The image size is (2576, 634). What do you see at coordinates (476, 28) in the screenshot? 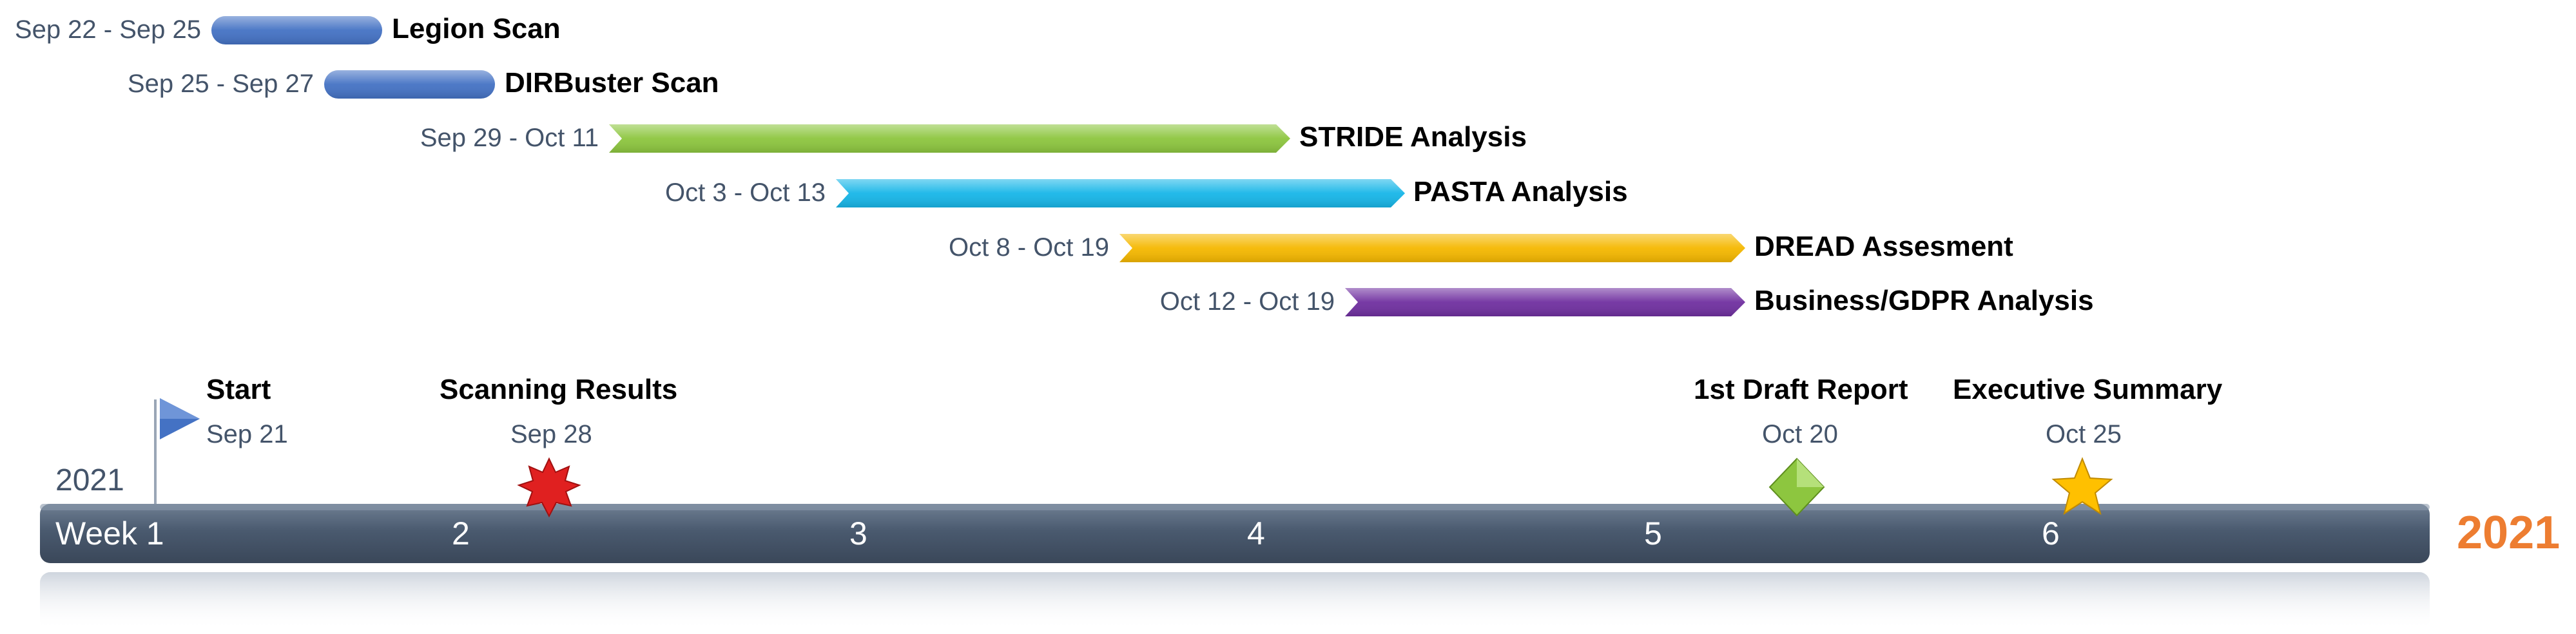
I see `task-label-legion-scan: Legion Scan` at bounding box center [476, 28].